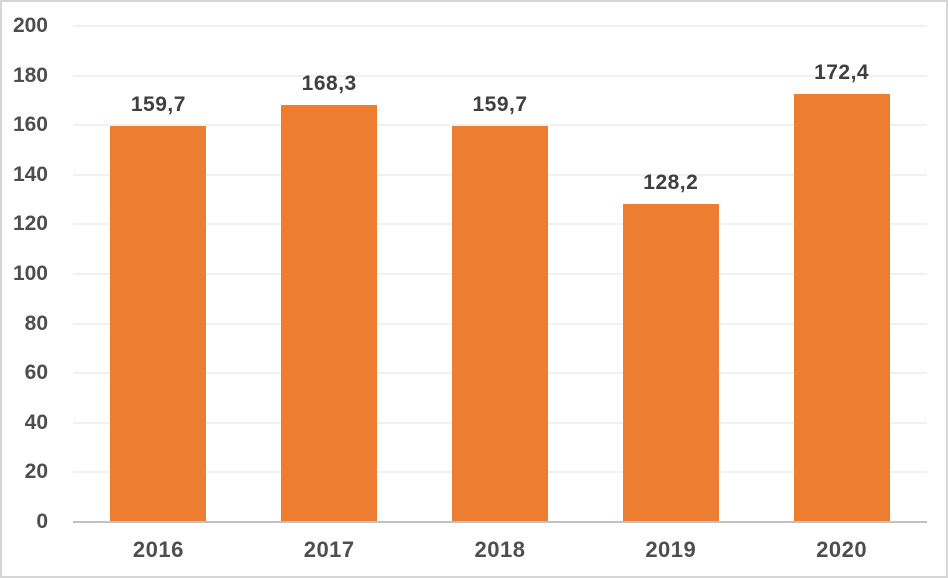 The height and width of the screenshot is (578, 948). I want to click on y-axis-tick-label: 0, so click(42, 521).